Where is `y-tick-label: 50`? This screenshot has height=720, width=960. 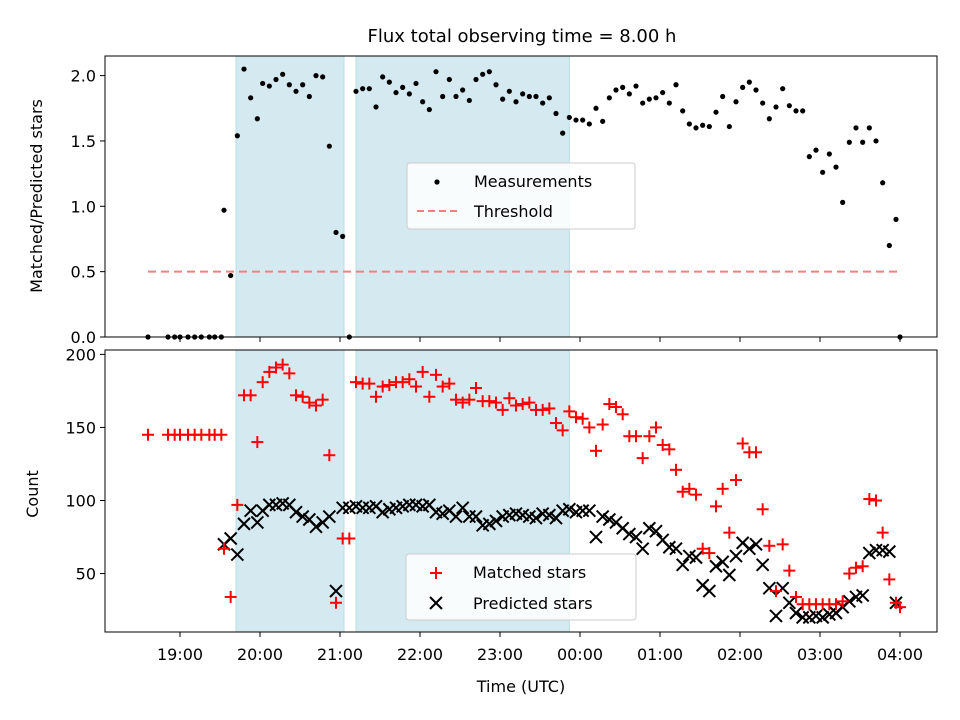 y-tick-label: 50 is located at coordinates (86, 574).